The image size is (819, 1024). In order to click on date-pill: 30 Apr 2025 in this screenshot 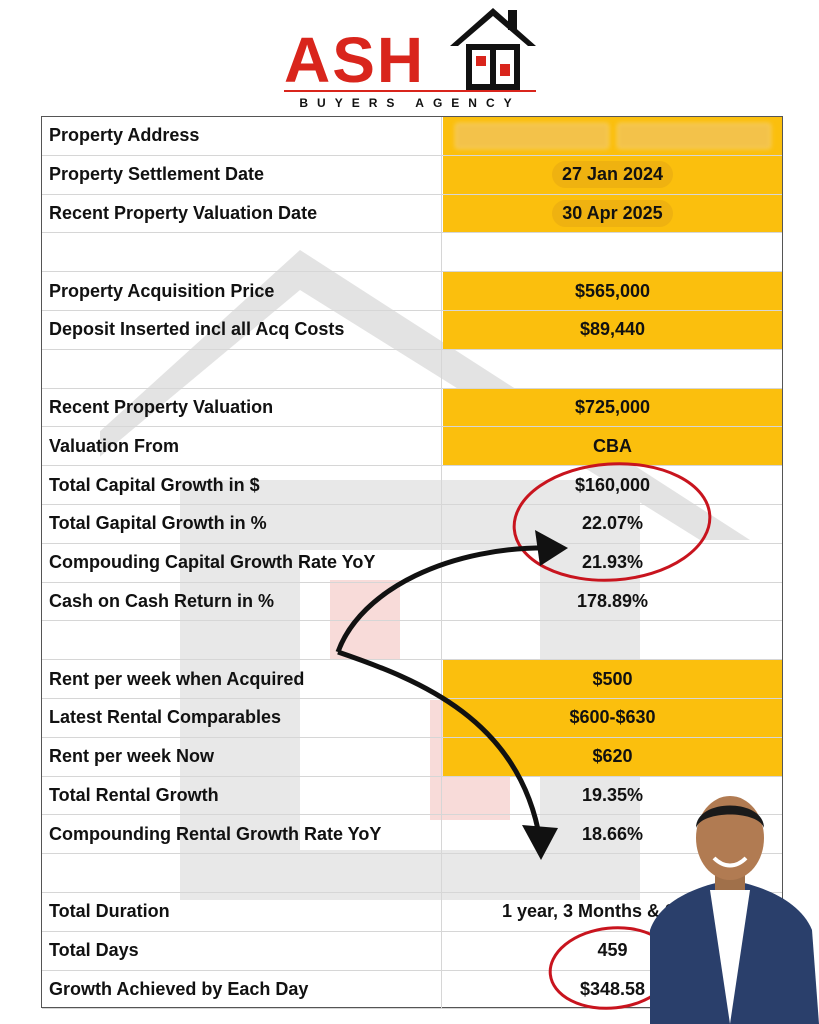, I will do `click(612, 213)`.